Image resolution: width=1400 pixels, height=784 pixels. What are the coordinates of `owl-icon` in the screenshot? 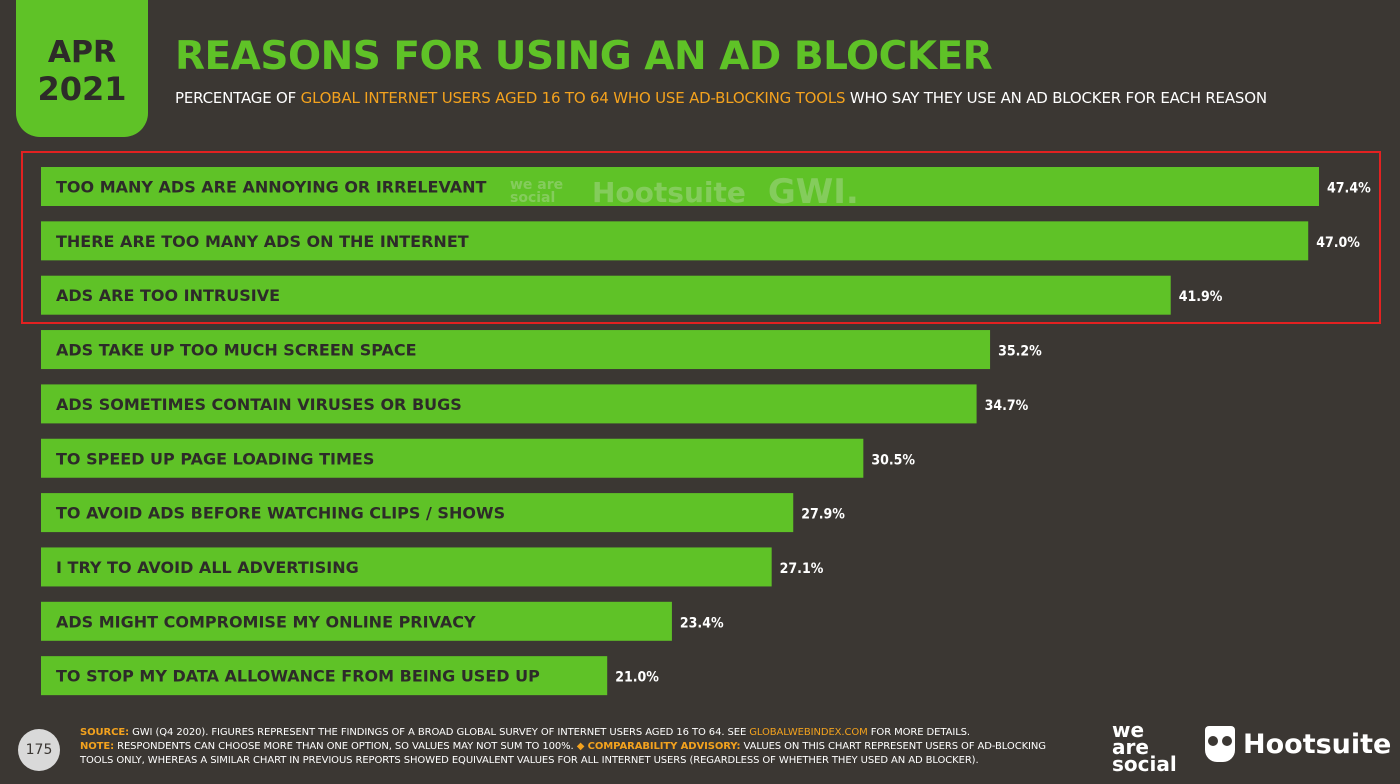 It's located at (1220, 744).